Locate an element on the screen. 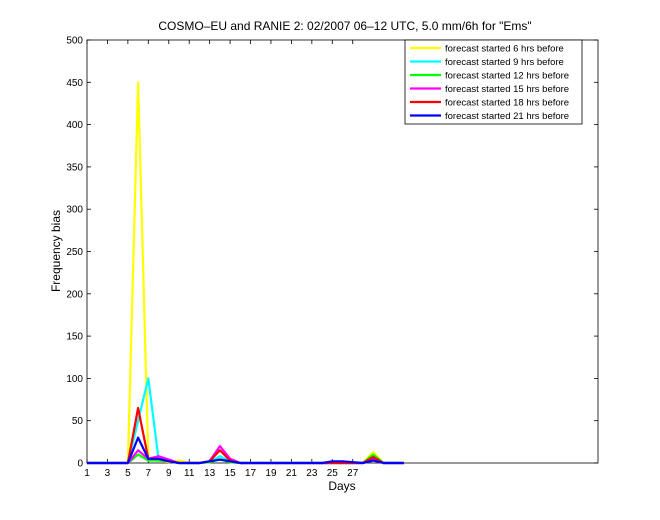  x-tick-label: 13 is located at coordinates (210, 473).